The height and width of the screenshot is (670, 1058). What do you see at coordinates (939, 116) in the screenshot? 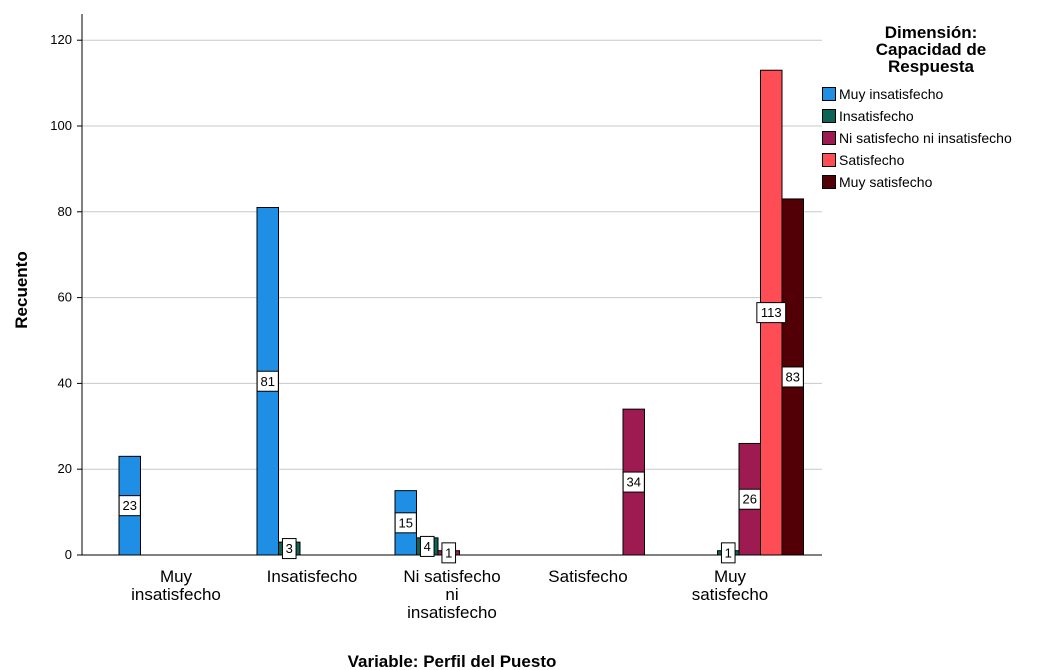
I see `legend-item: Insatisfecho` at bounding box center [939, 116].